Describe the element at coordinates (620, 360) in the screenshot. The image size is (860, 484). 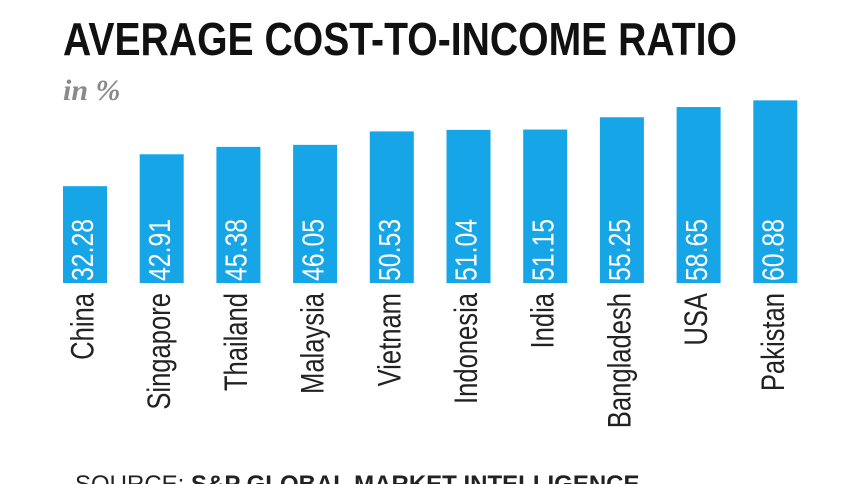
I see `x-tick-label: Bangladesh` at that location.